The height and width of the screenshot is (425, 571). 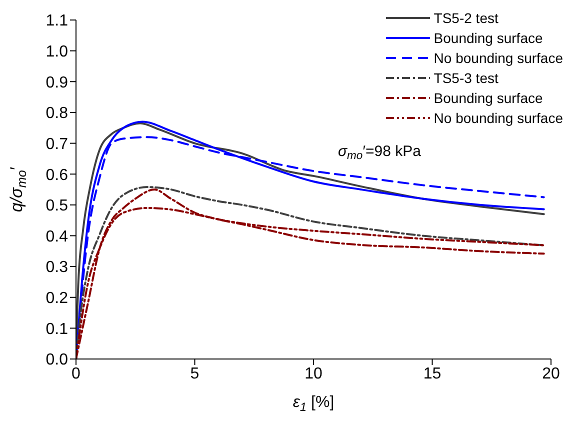 What do you see at coordinates (57, 267) in the screenshot?
I see `y-tick-label: 0.3` at bounding box center [57, 267].